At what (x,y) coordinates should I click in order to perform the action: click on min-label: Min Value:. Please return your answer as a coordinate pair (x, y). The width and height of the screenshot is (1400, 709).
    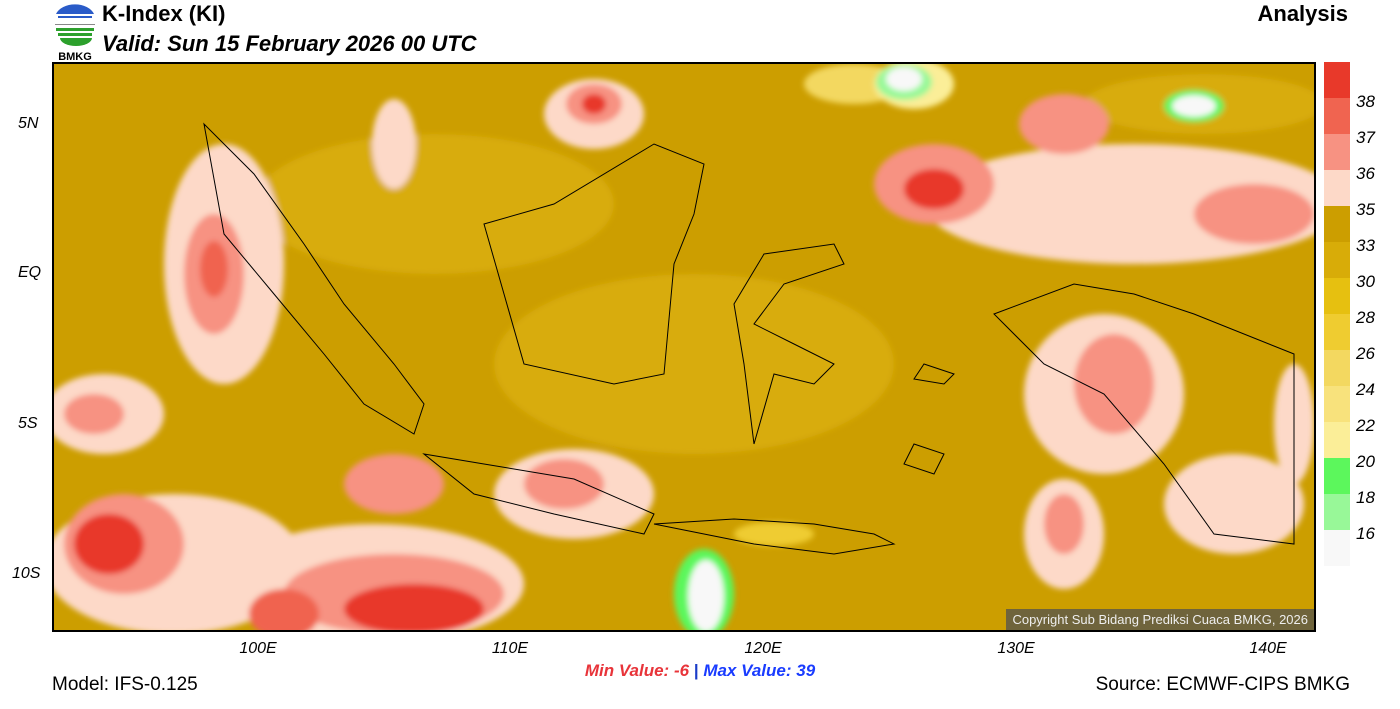
    Looking at the image, I should click on (627, 670).